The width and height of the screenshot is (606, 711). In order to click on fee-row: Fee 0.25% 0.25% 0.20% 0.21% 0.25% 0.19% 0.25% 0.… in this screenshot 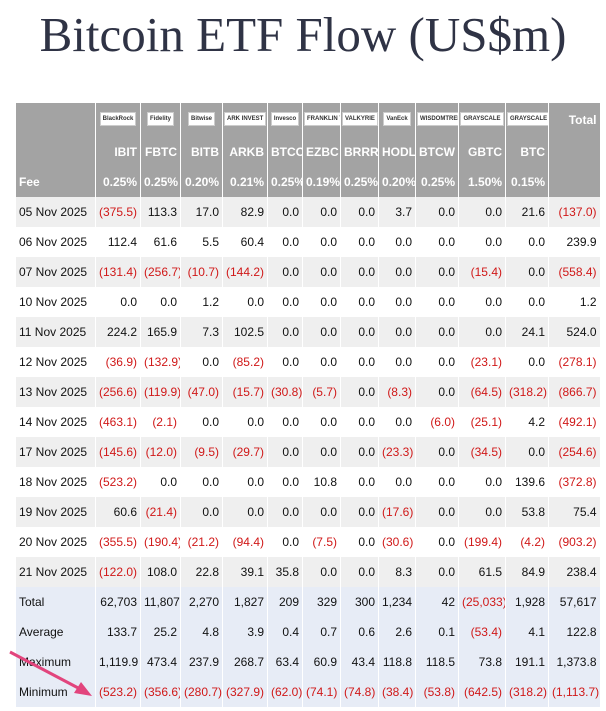, I will do `click(307, 182)`.